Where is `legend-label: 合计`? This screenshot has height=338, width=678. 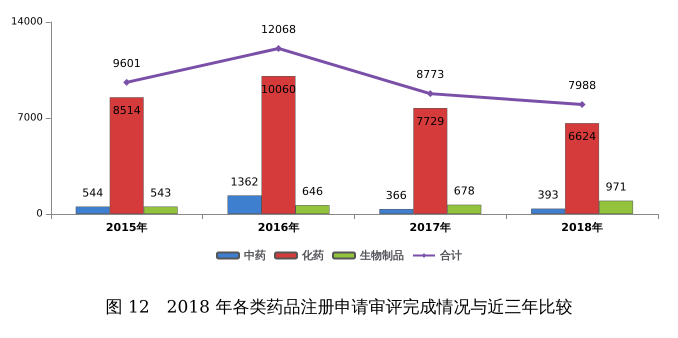
legend-label: 合计 is located at coordinates (450, 255).